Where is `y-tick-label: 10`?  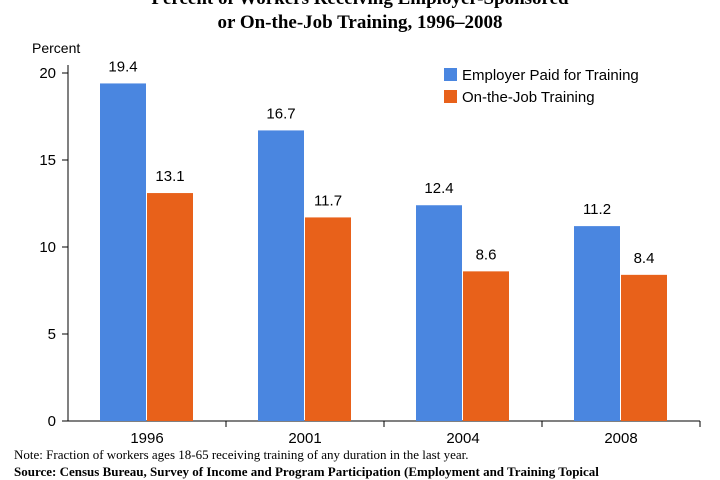
y-tick-label: 10 is located at coordinates (47, 247).